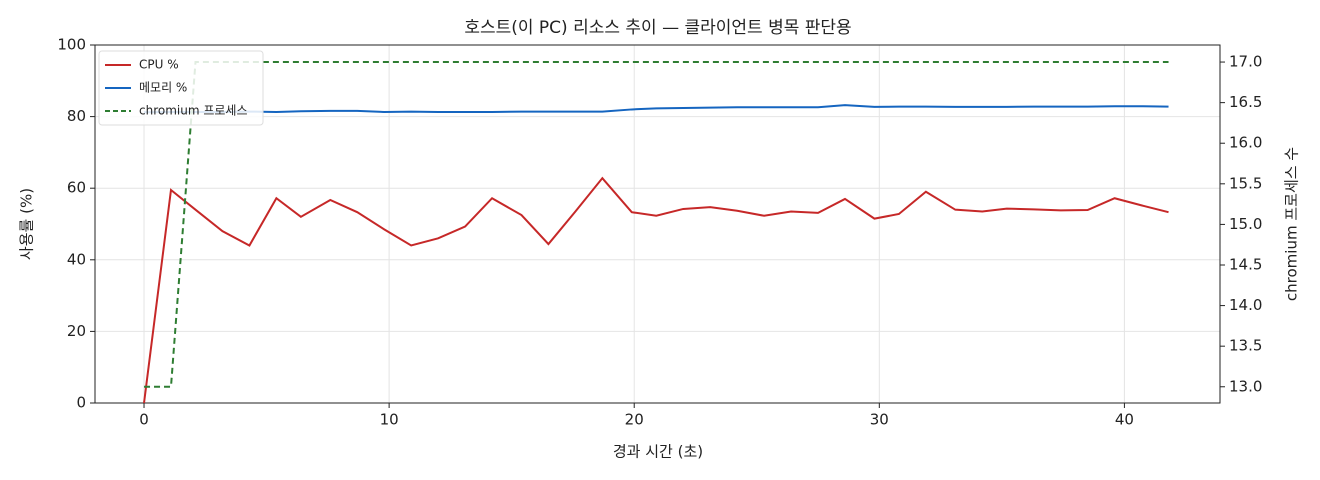  What do you see at coordinates (1245, 346) in the screenshot?
I see `y2-tick-label: 13.5` at bounding box center [1245, 346].